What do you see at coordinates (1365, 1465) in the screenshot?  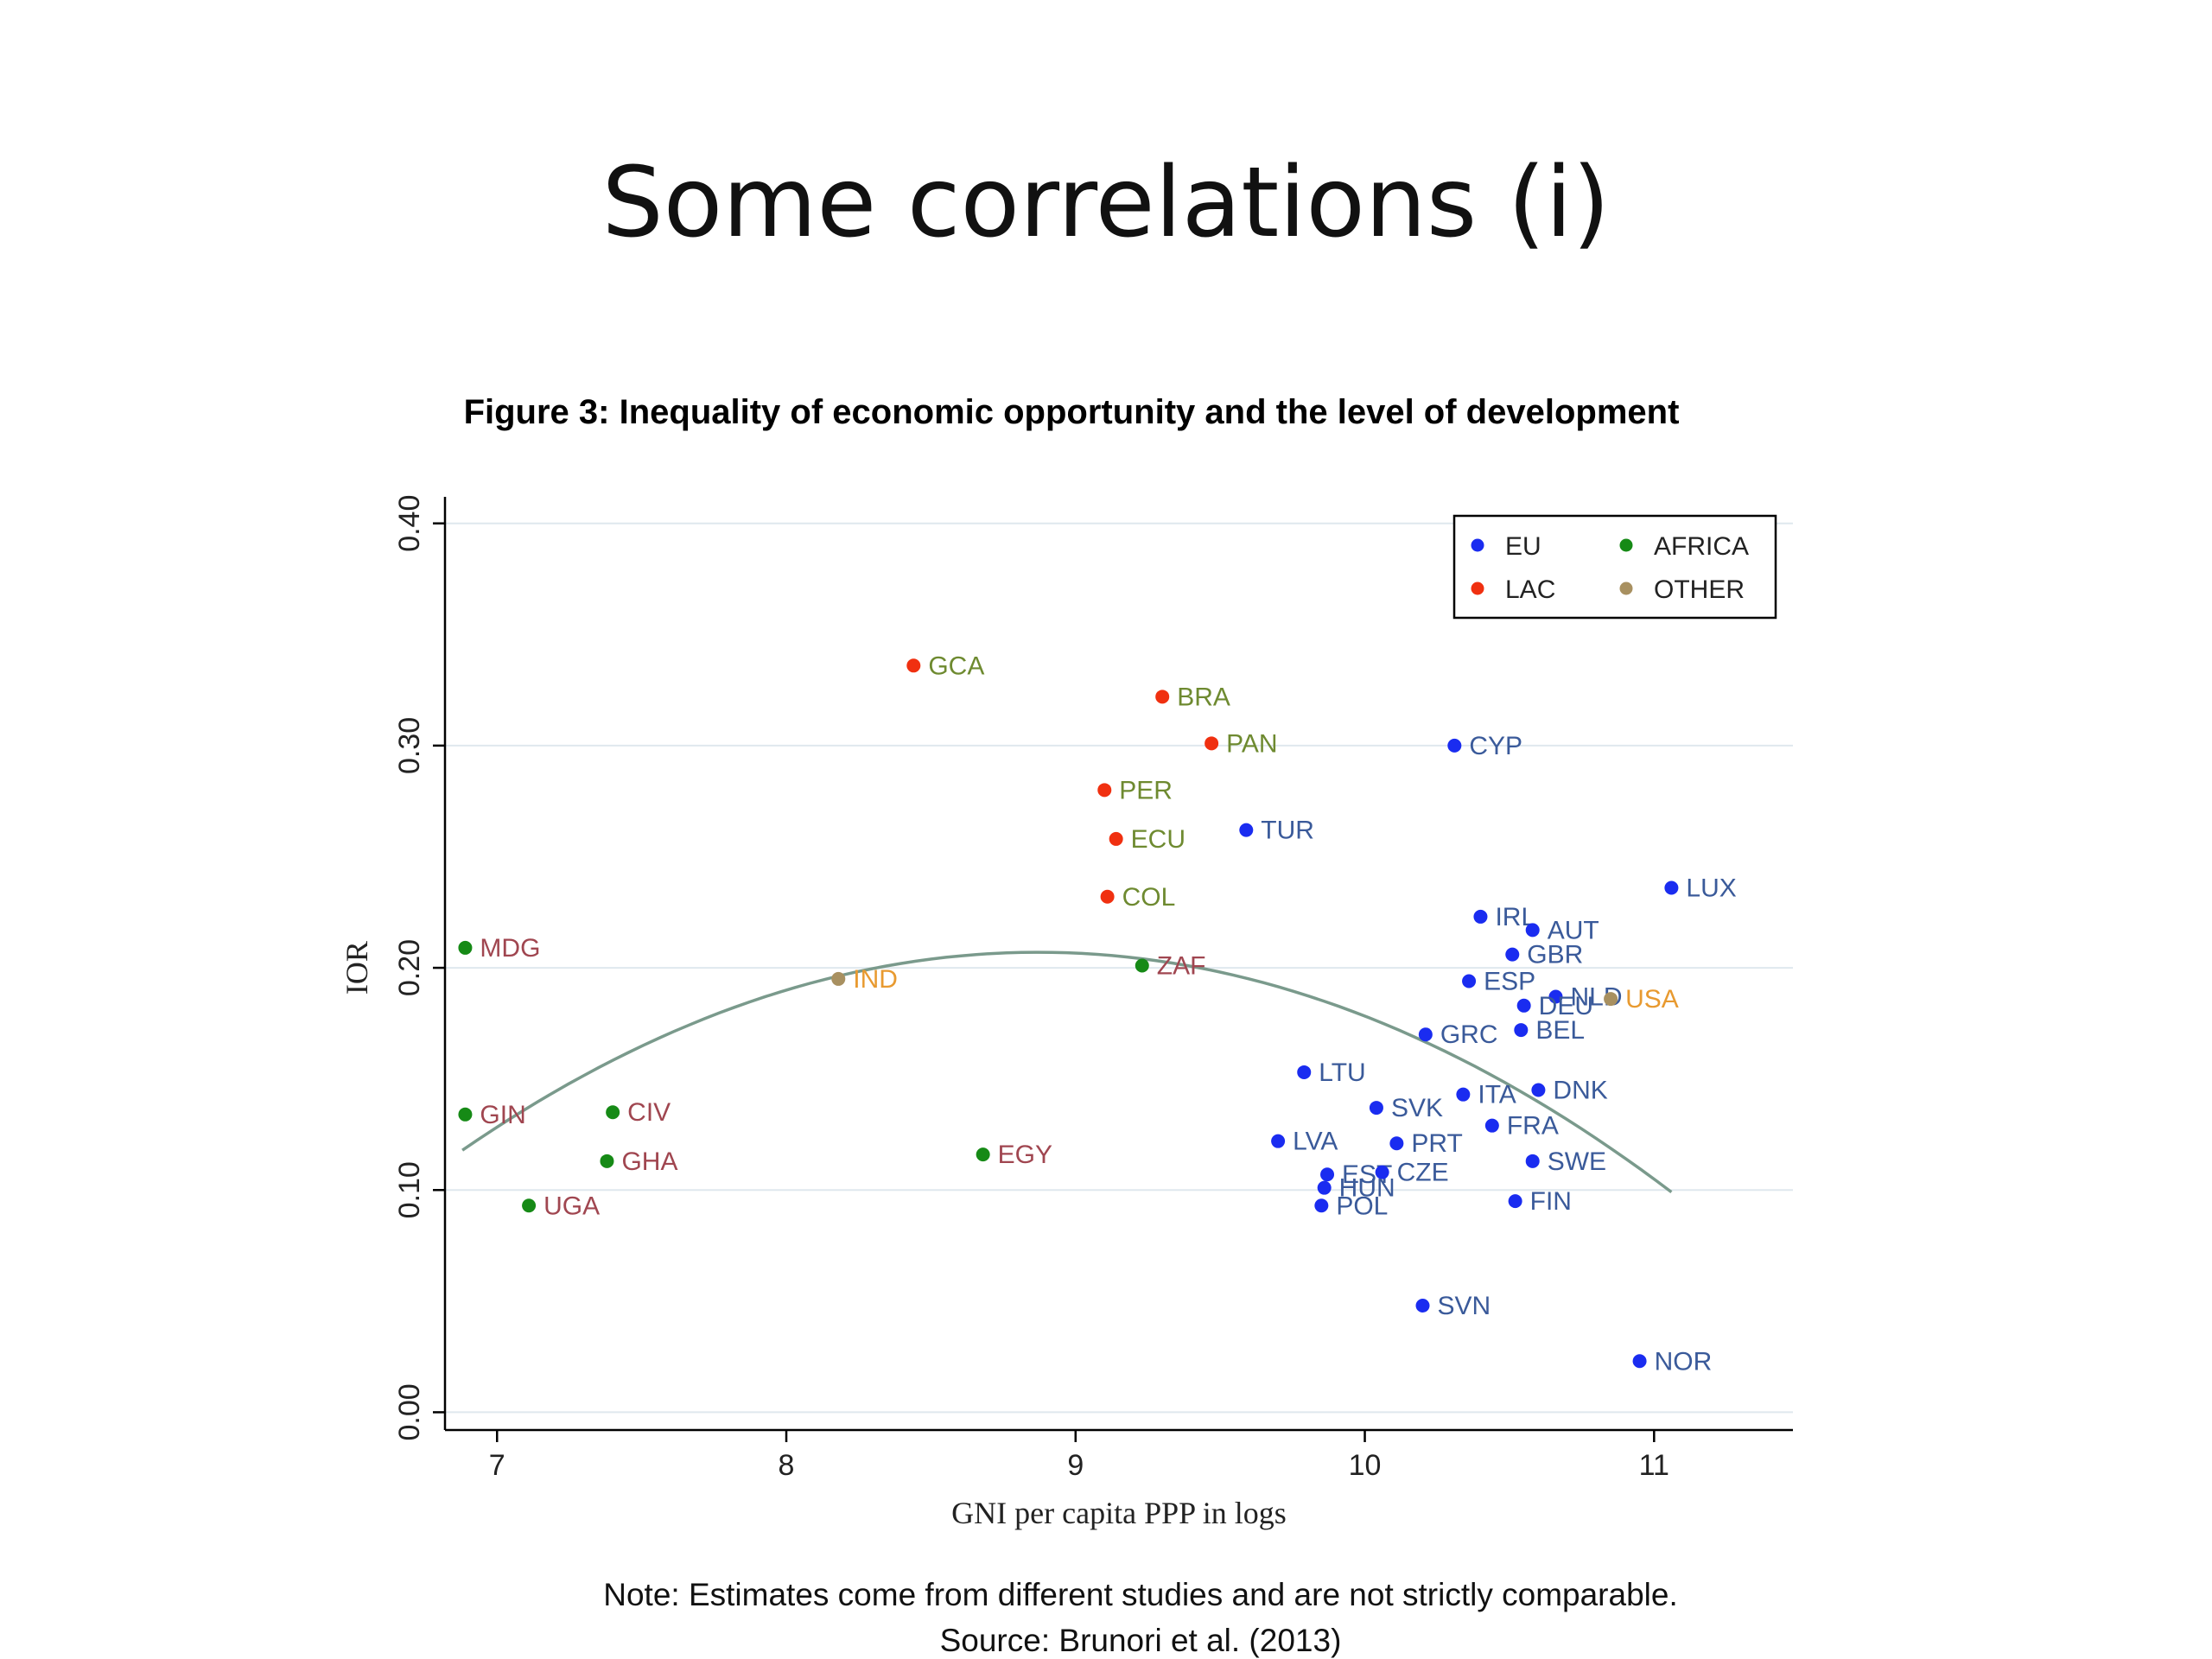 I see `x-tick-label-3: 10` at bounding box center [1365, 1465].